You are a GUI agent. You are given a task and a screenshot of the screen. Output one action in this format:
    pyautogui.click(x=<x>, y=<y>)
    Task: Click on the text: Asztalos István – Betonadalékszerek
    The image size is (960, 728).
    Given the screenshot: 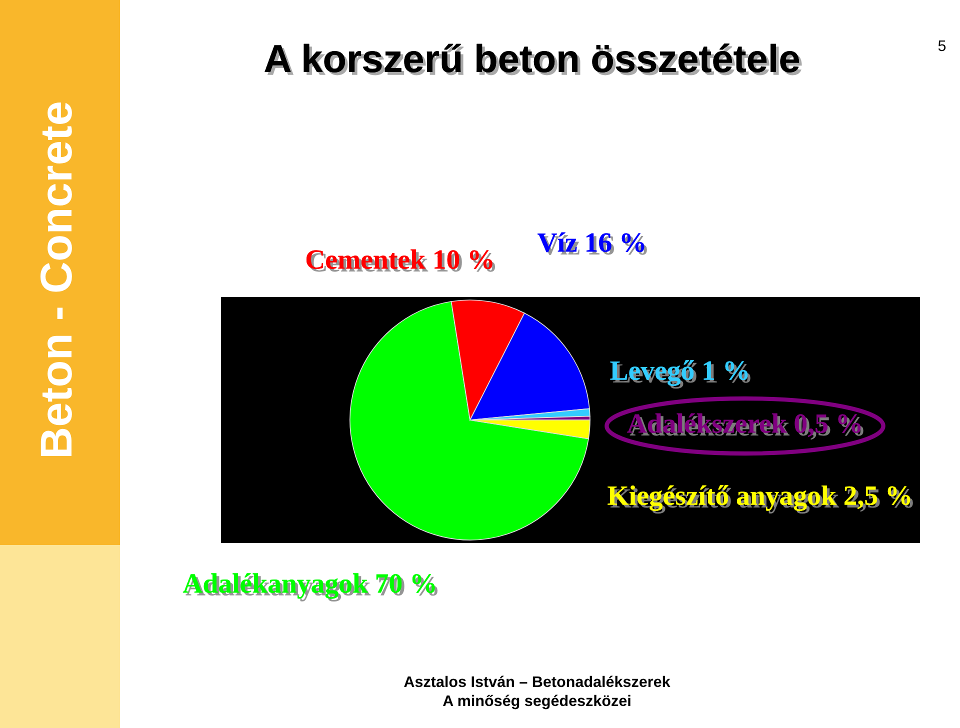 What is the action you would take?
    pyautogui.click(x=537, y=682)
    